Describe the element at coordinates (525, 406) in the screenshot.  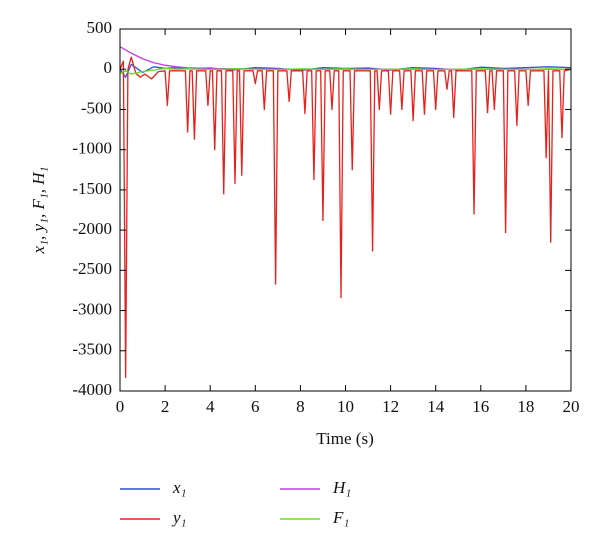
I see `x-tick-label: 18` at that location.